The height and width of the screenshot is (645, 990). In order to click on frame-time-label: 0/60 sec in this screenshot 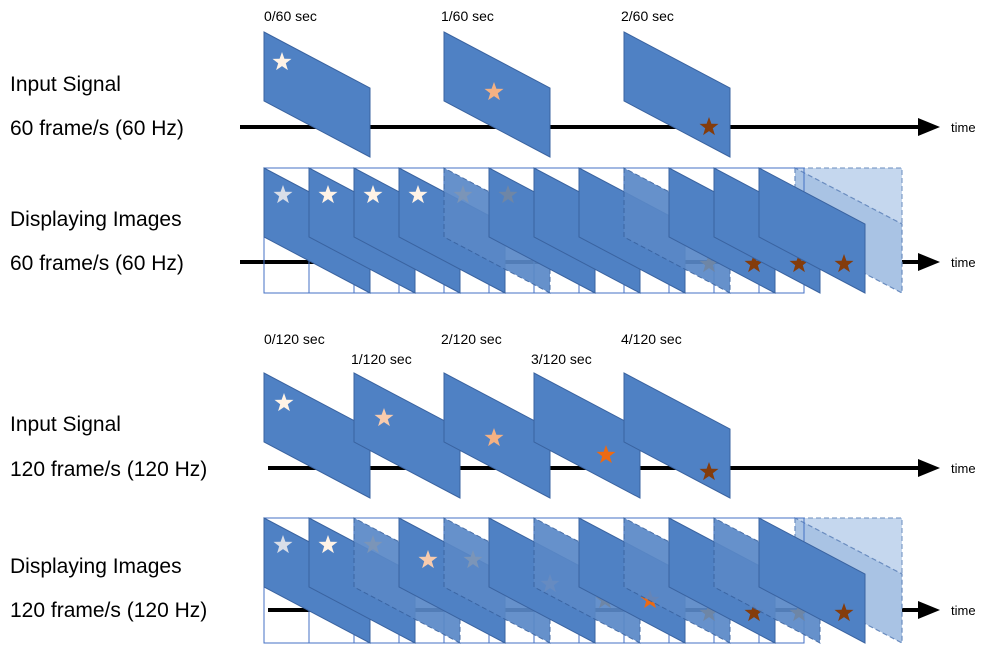, I will do `click(290, 16)`.